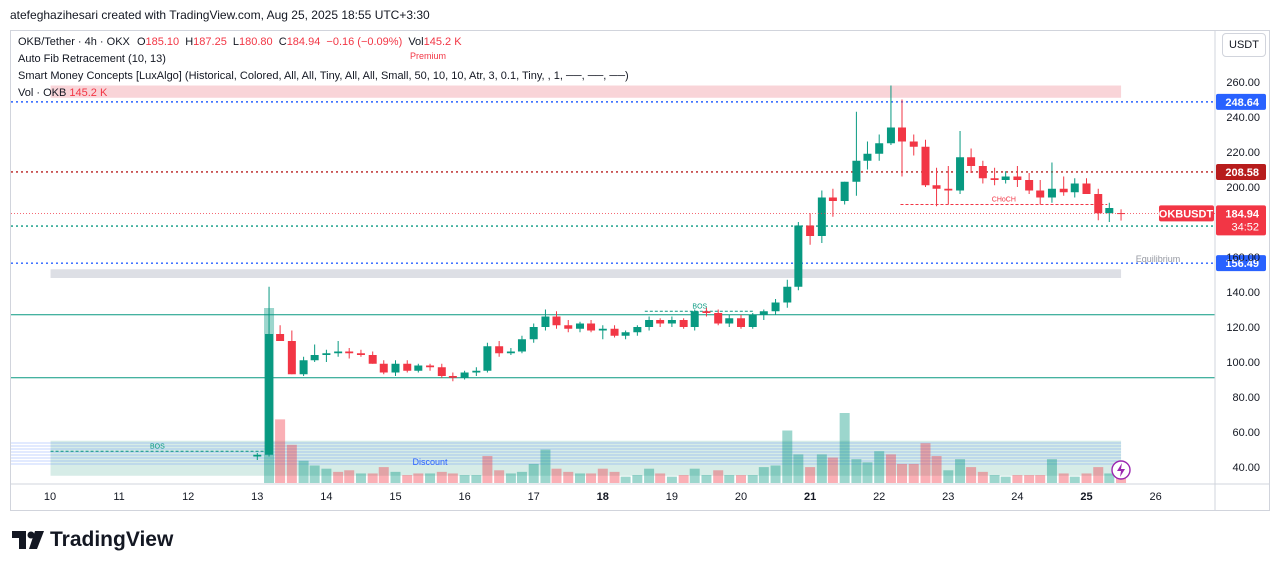 The height and width of the screenshot is (571, 1281). Describe the element at coordinates (92, 59) in the screenshot. I see `legend-fib: Auto Fib Retracement (10, 13)` at that location.